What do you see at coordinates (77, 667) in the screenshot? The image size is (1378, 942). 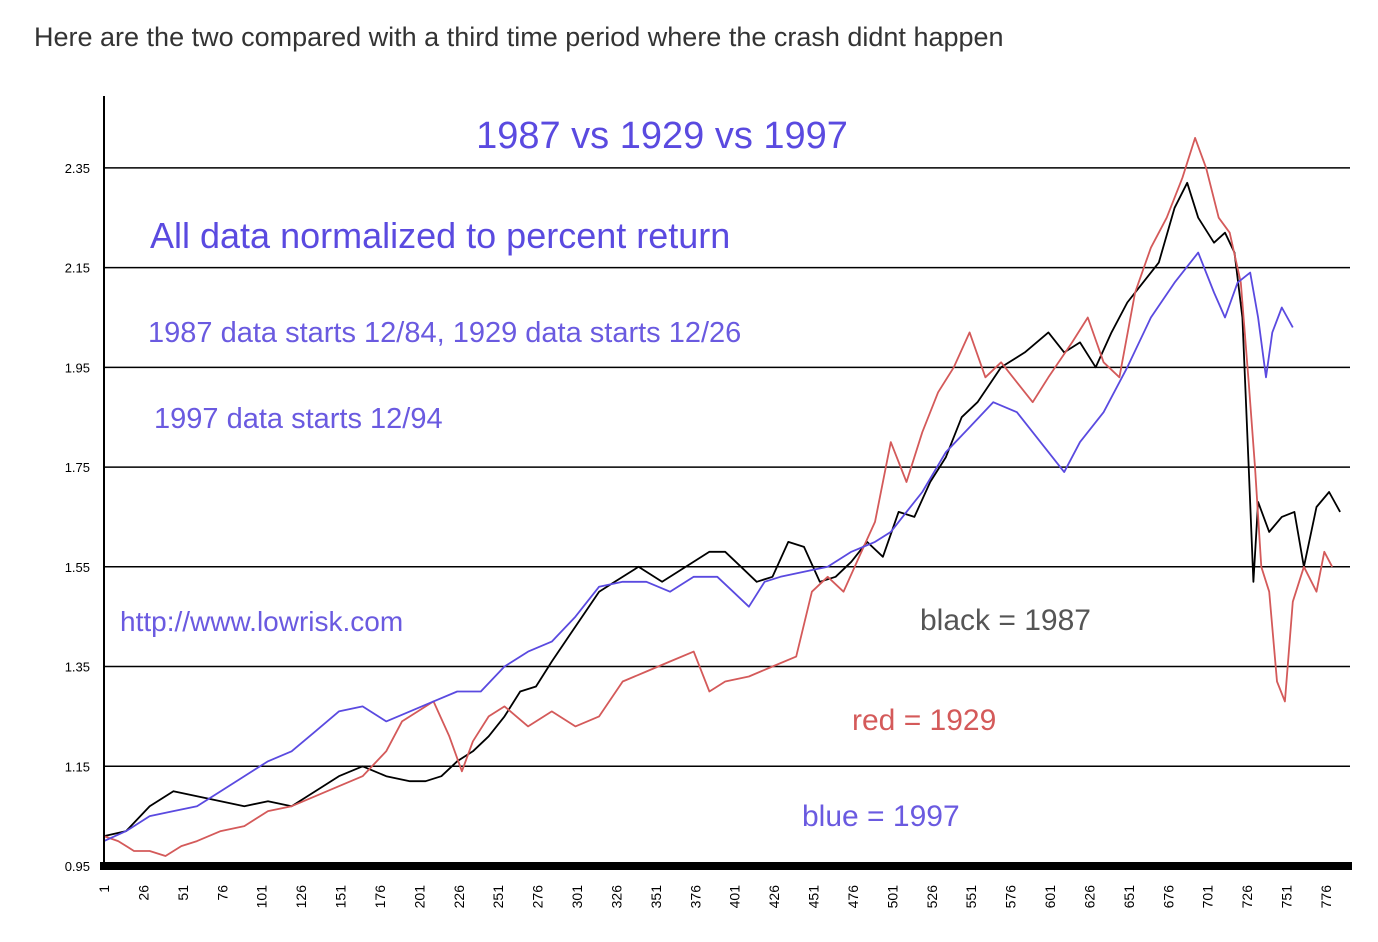 I see `y-tick-label: 1.35` at bounding box center [77, 667].